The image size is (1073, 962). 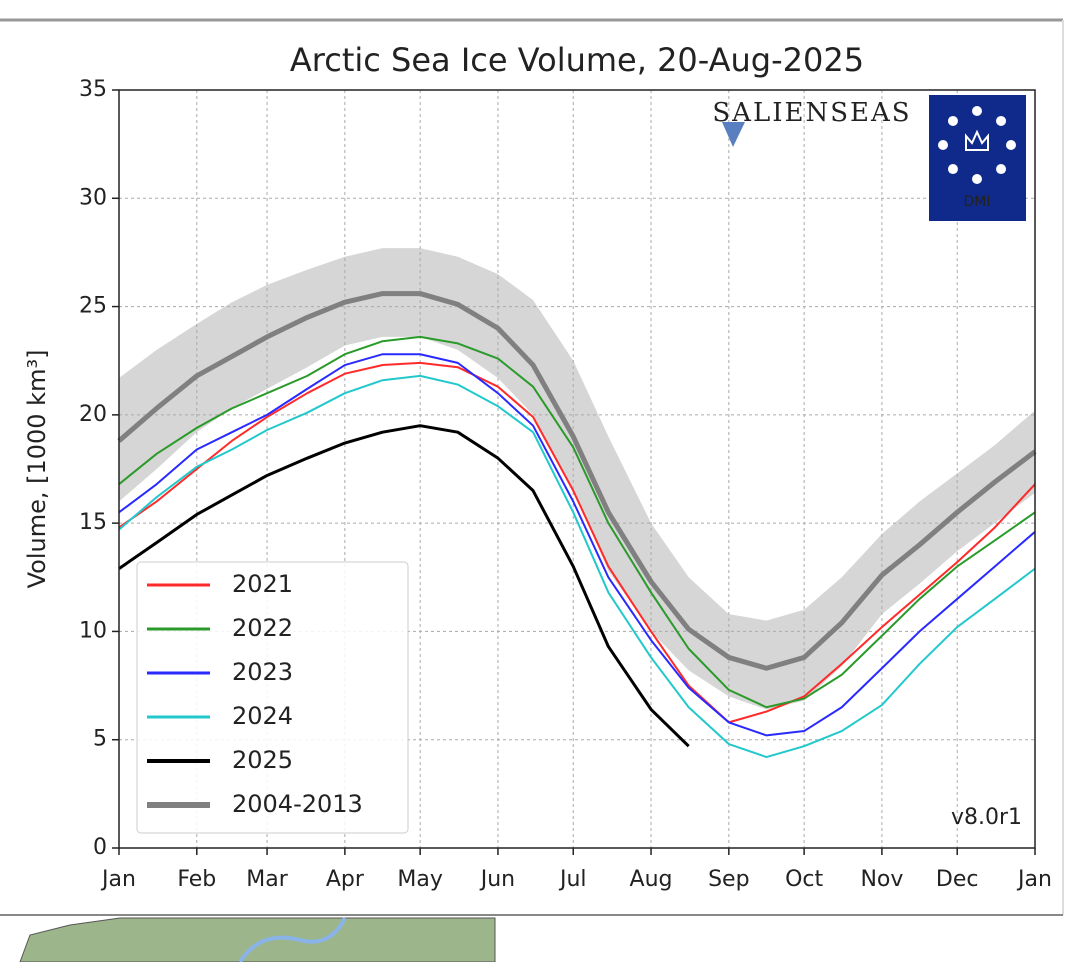 I want to click on legend-label: 2023, so click(x=262, y=672).